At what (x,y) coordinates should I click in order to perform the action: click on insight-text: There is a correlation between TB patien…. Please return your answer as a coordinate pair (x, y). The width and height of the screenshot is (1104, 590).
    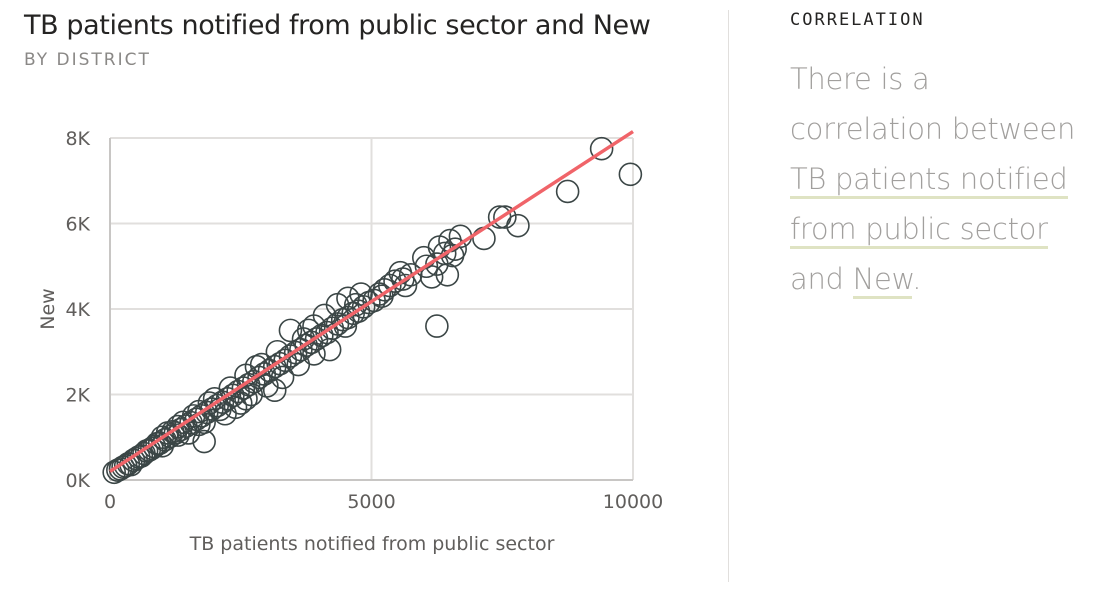
    Looking at the image, I should click on (940, 179).